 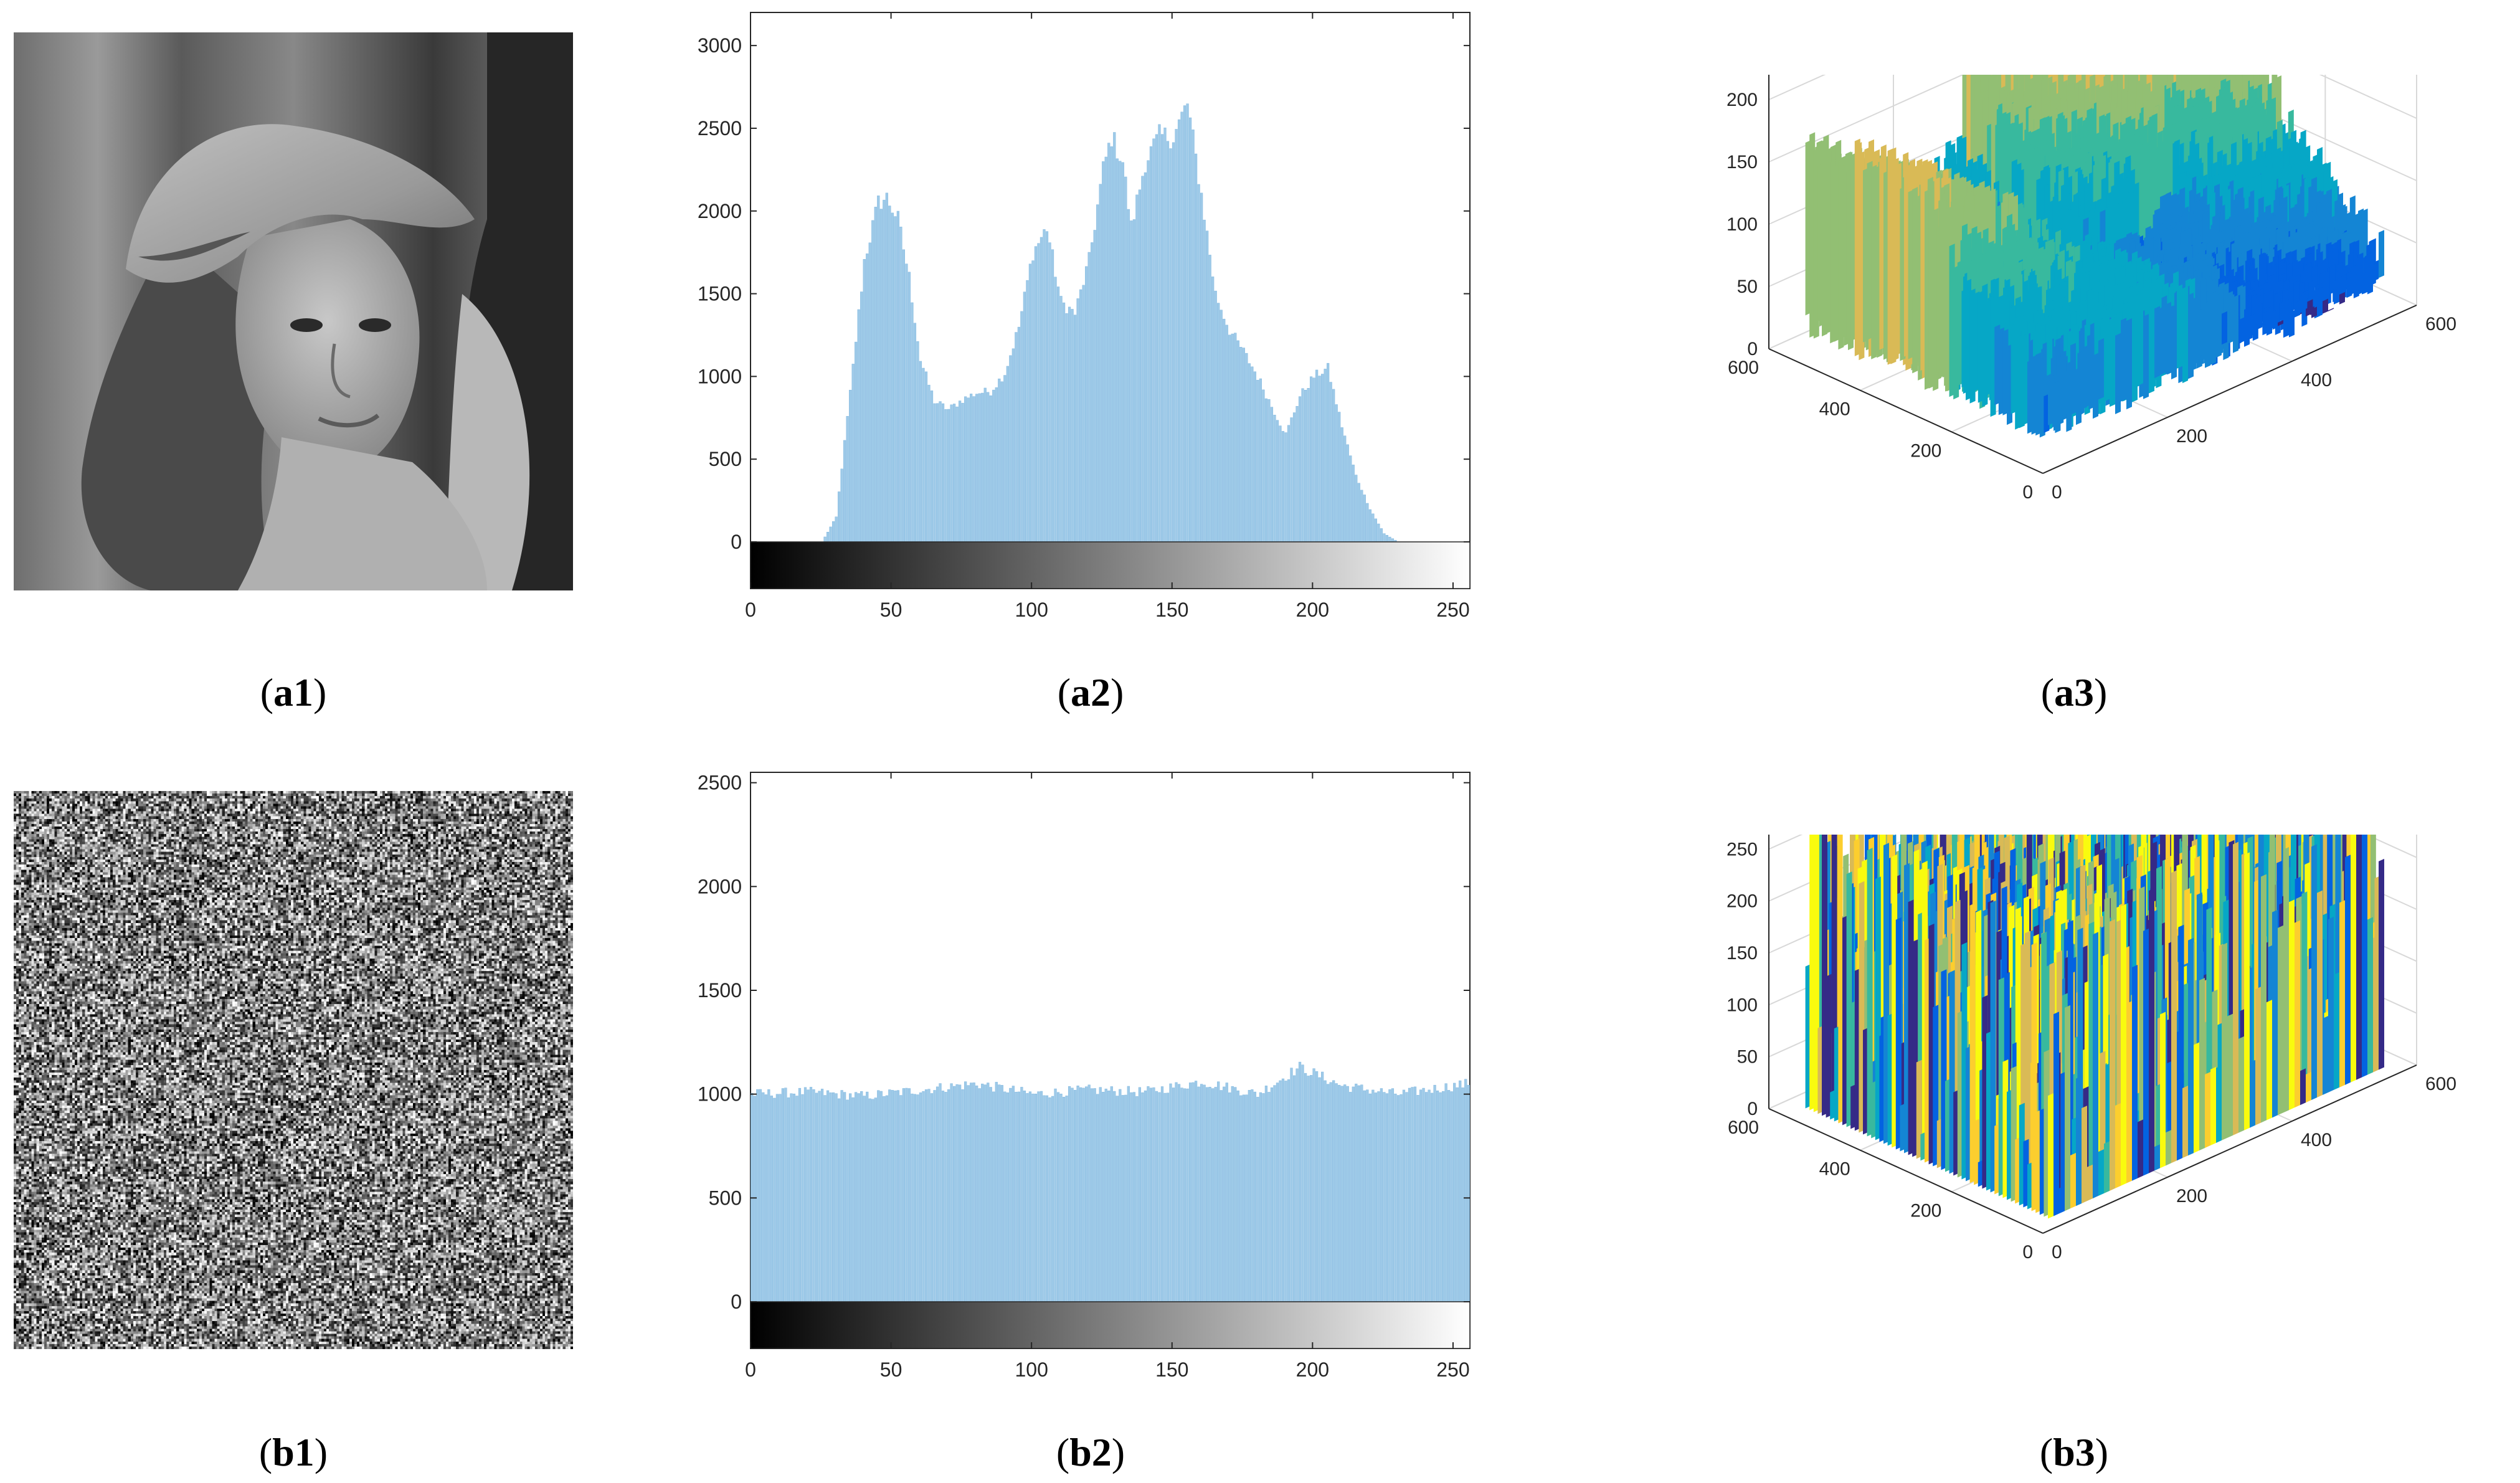 What do you see at coordinates (720, 211) in the screenshot?
I see `y-tick-label: 2000` at bounding box center [720, 211].